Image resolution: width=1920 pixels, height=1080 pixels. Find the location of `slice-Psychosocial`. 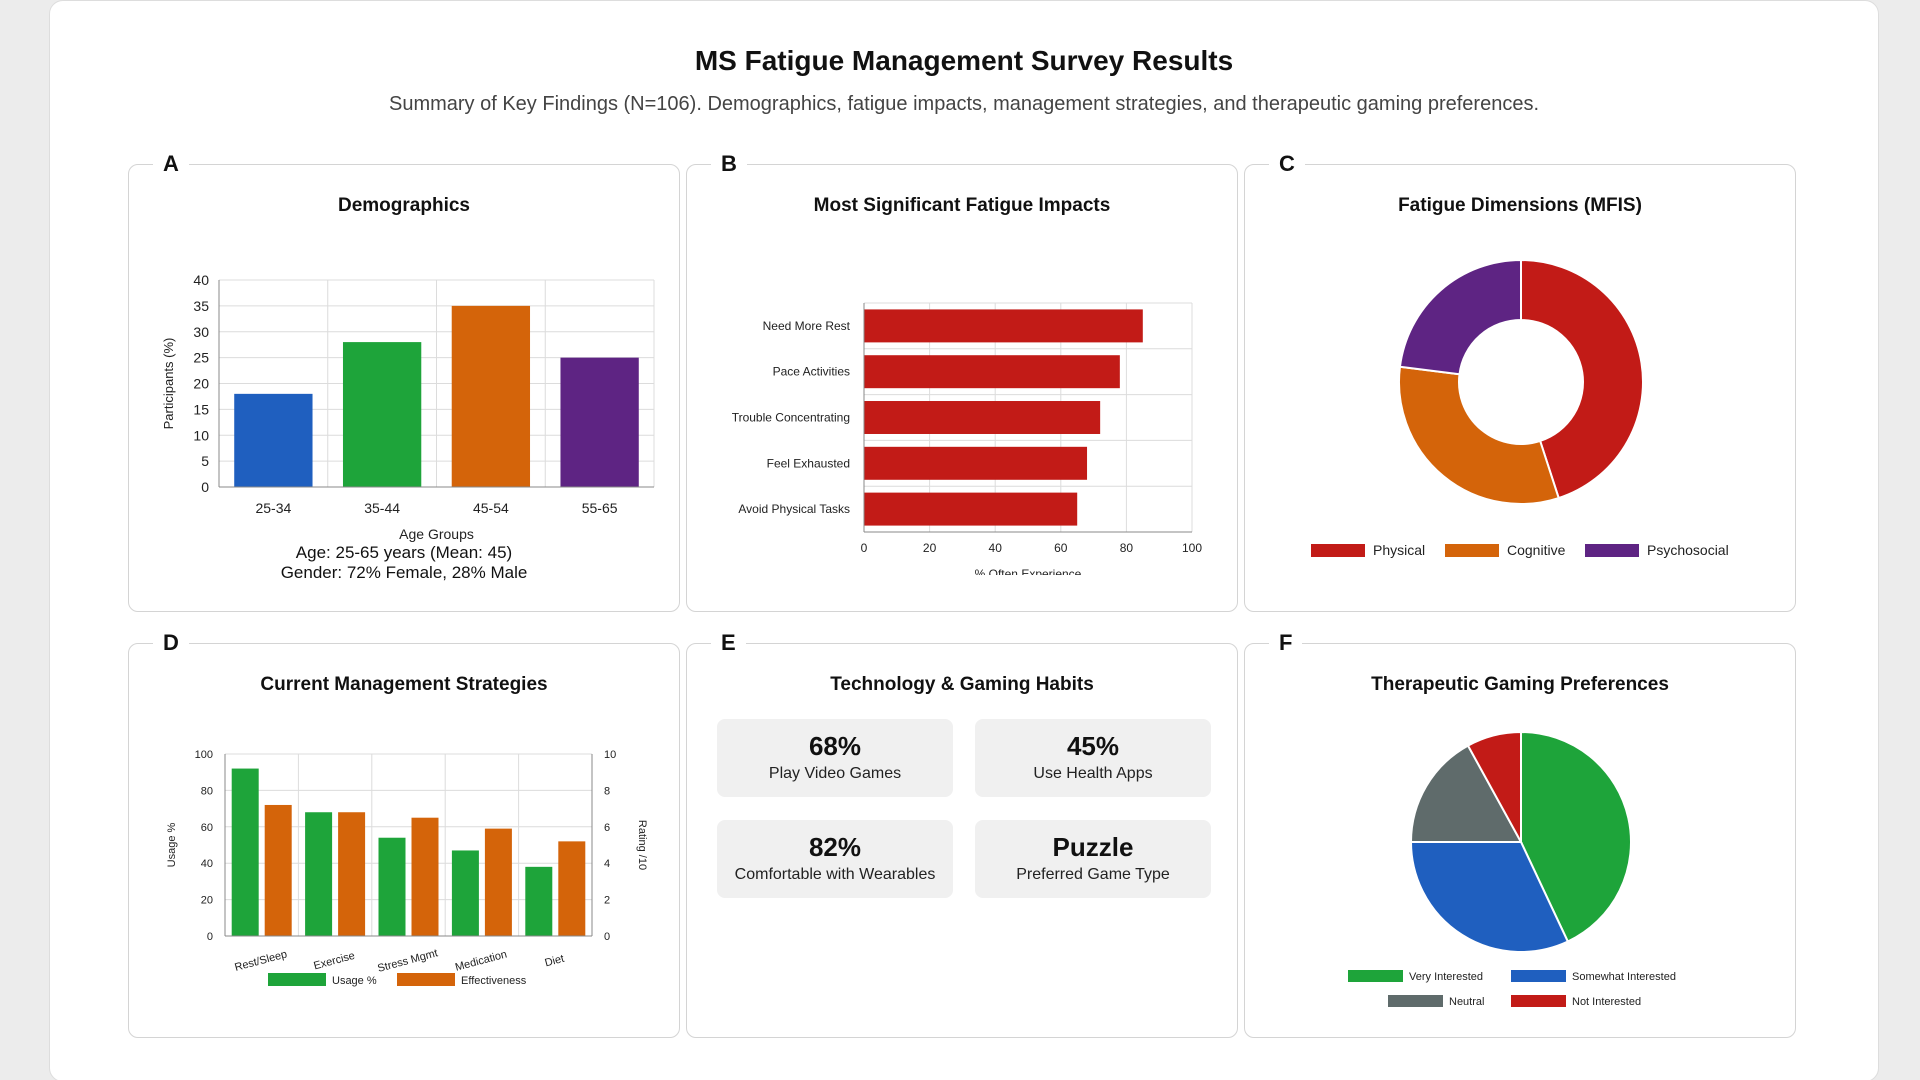

slice-Psychosocial is located at coordinates (1460, 317).